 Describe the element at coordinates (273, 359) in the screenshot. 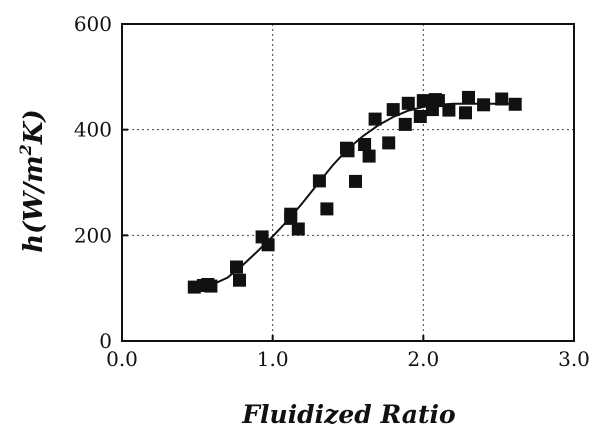

I see `x-tick-label: 1.0` at that location.